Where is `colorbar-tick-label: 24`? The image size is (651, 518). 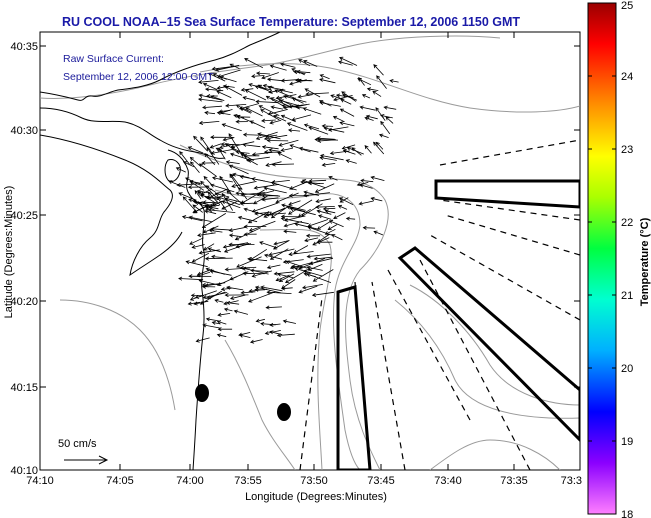 colorbar-tick-label: 24 is located at coordinates (627, 77).